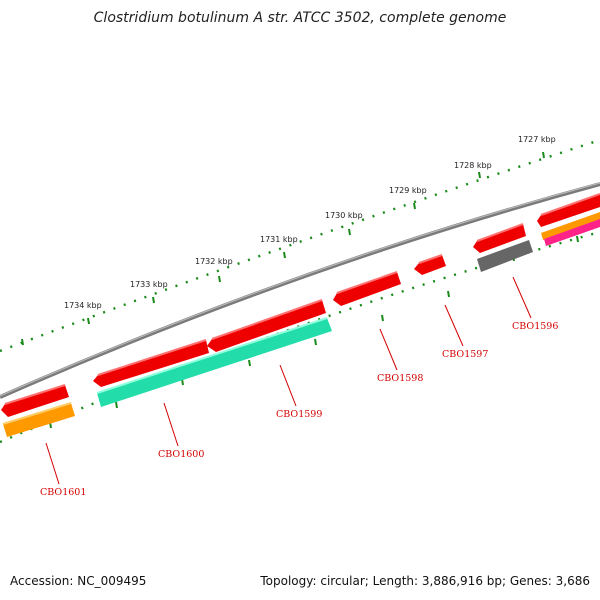 The width and height of the screenshot is (600, 600). I want to click on gene-label-cbo1597: CBO1597, so click(465, 354).